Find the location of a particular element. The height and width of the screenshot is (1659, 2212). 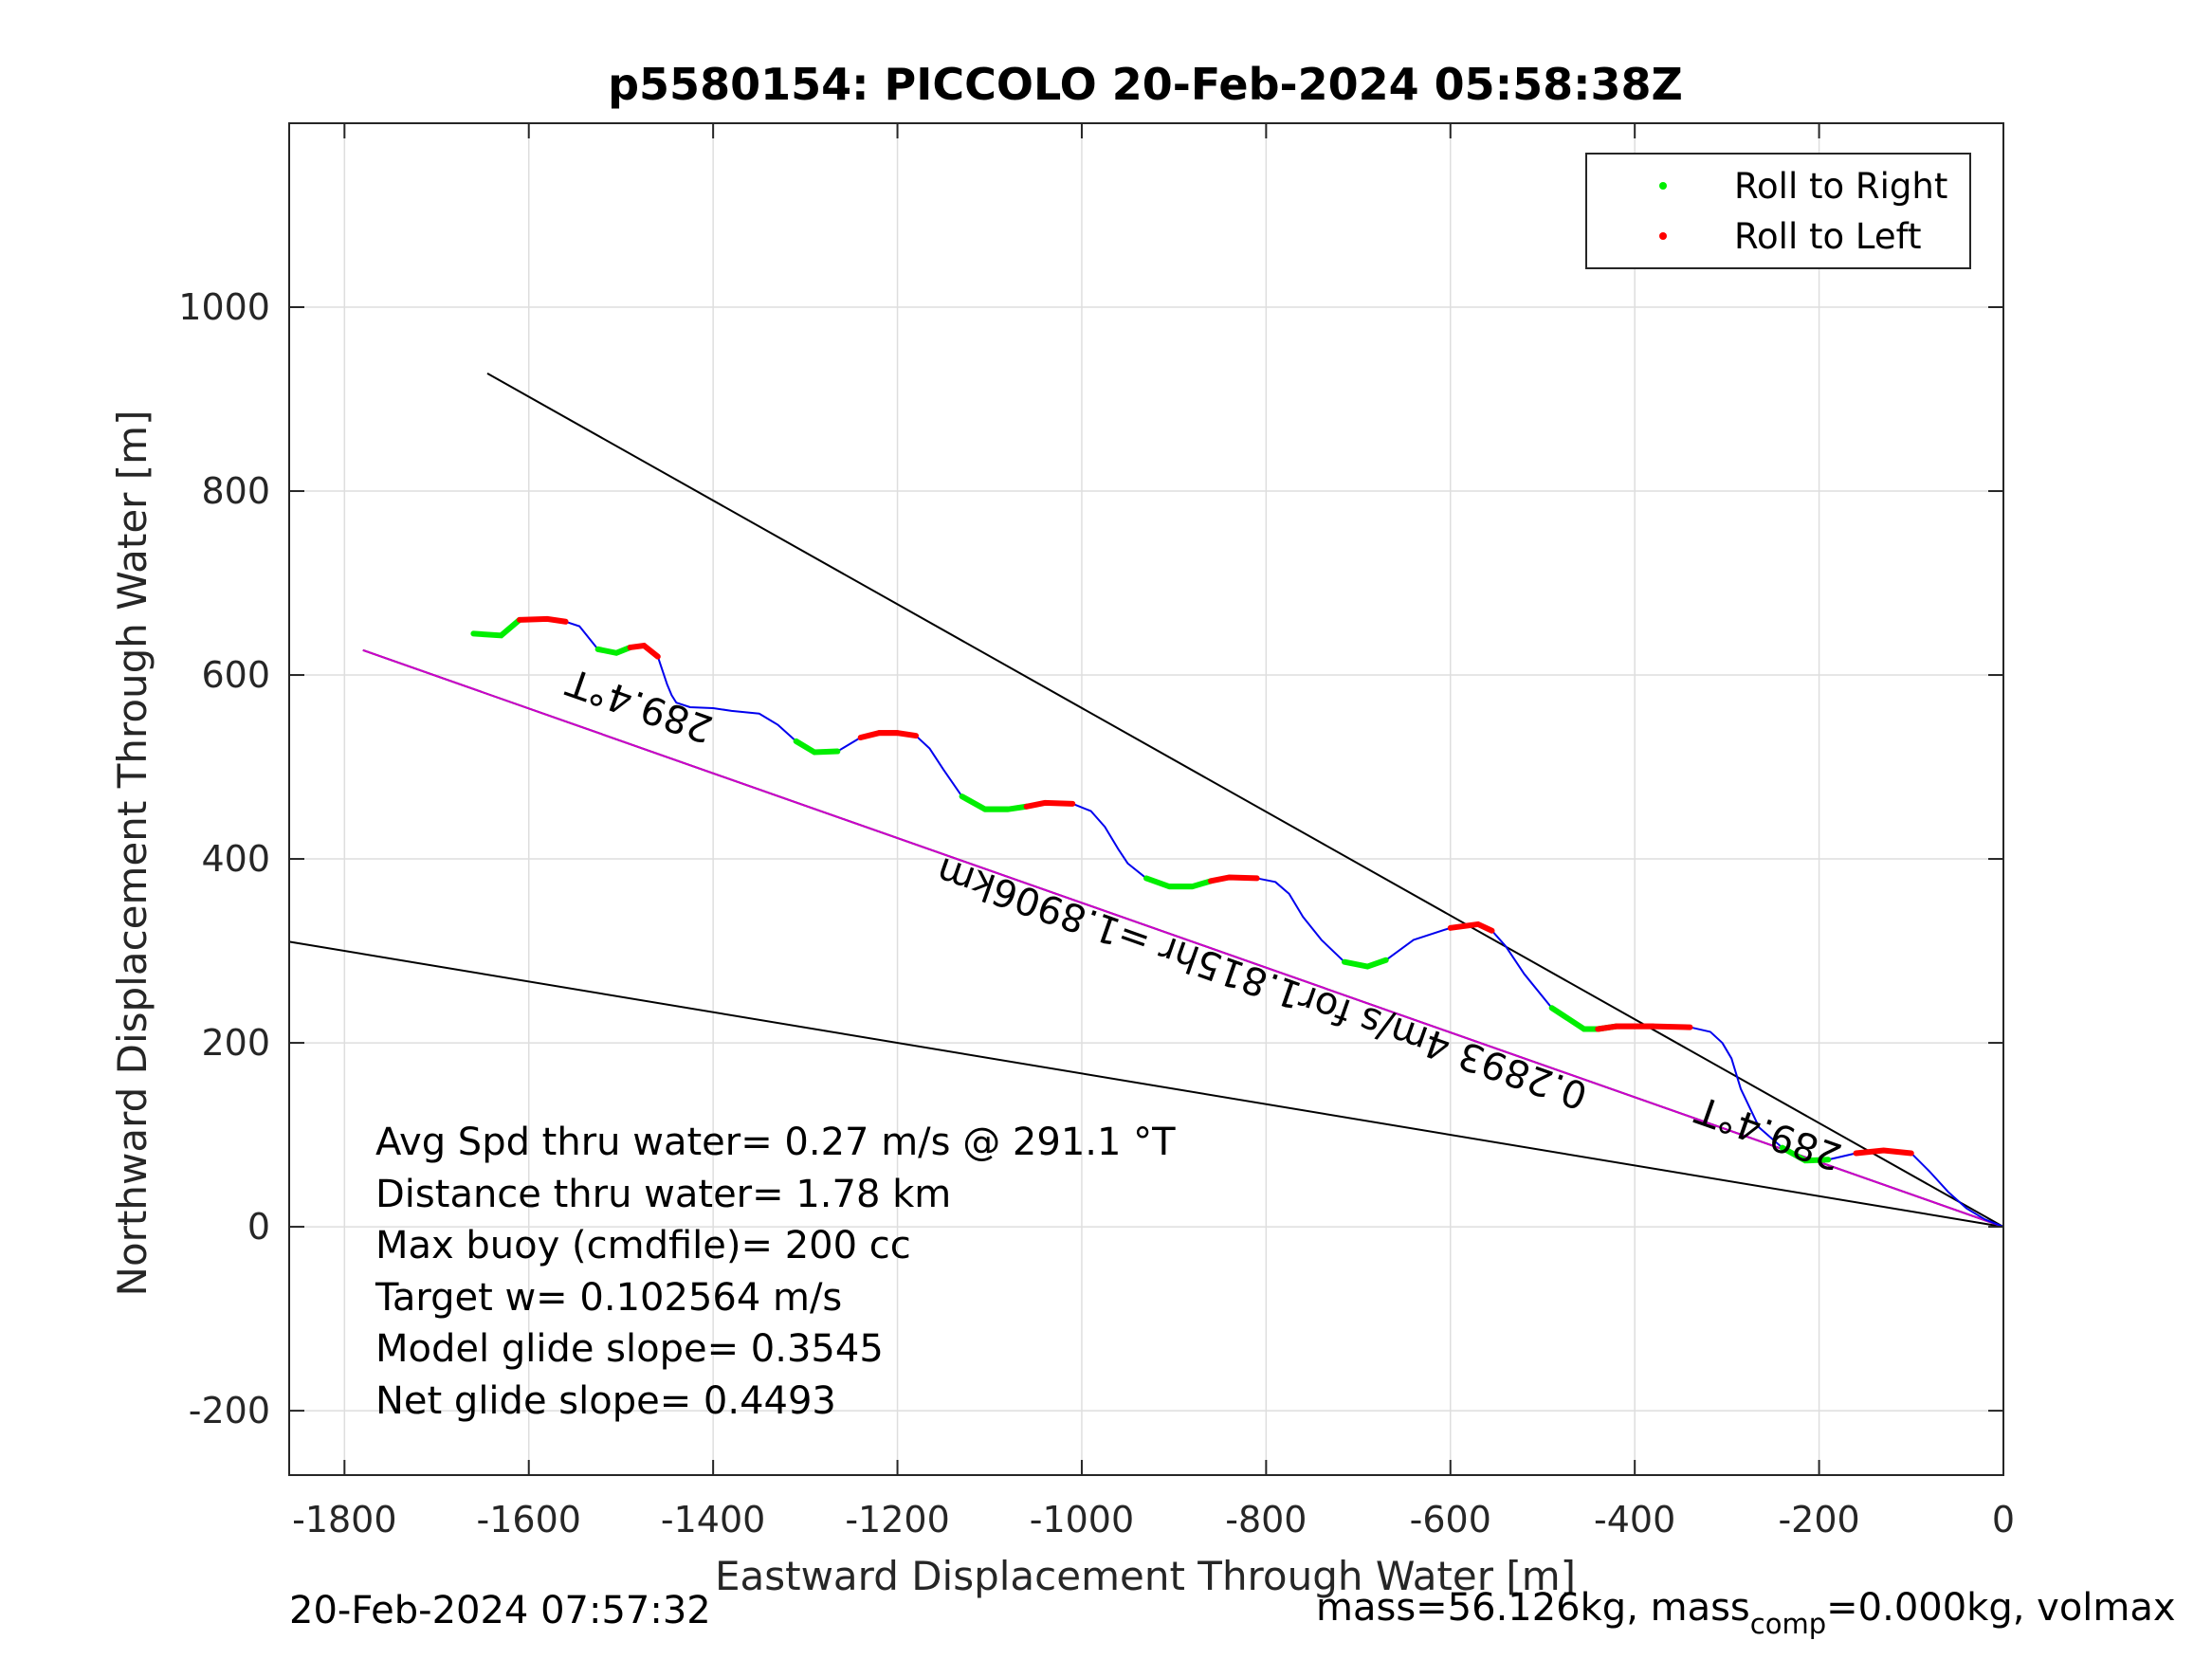

x-tick-label: -600 is located at coordinates (1450, 1519).